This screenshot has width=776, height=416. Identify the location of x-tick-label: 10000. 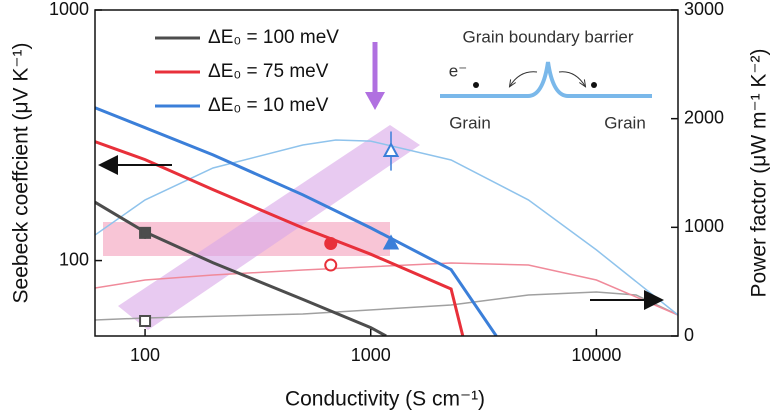
(596, 355).